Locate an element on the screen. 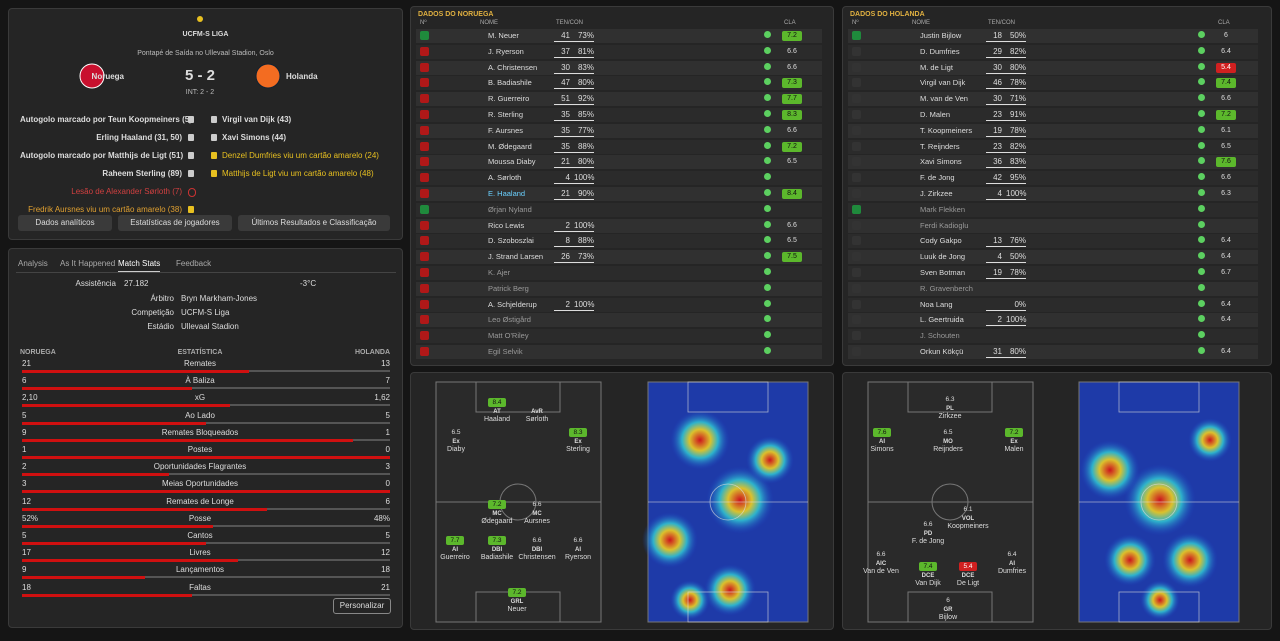  player-name: M. de Ligt is located at coordinates (936, 67).